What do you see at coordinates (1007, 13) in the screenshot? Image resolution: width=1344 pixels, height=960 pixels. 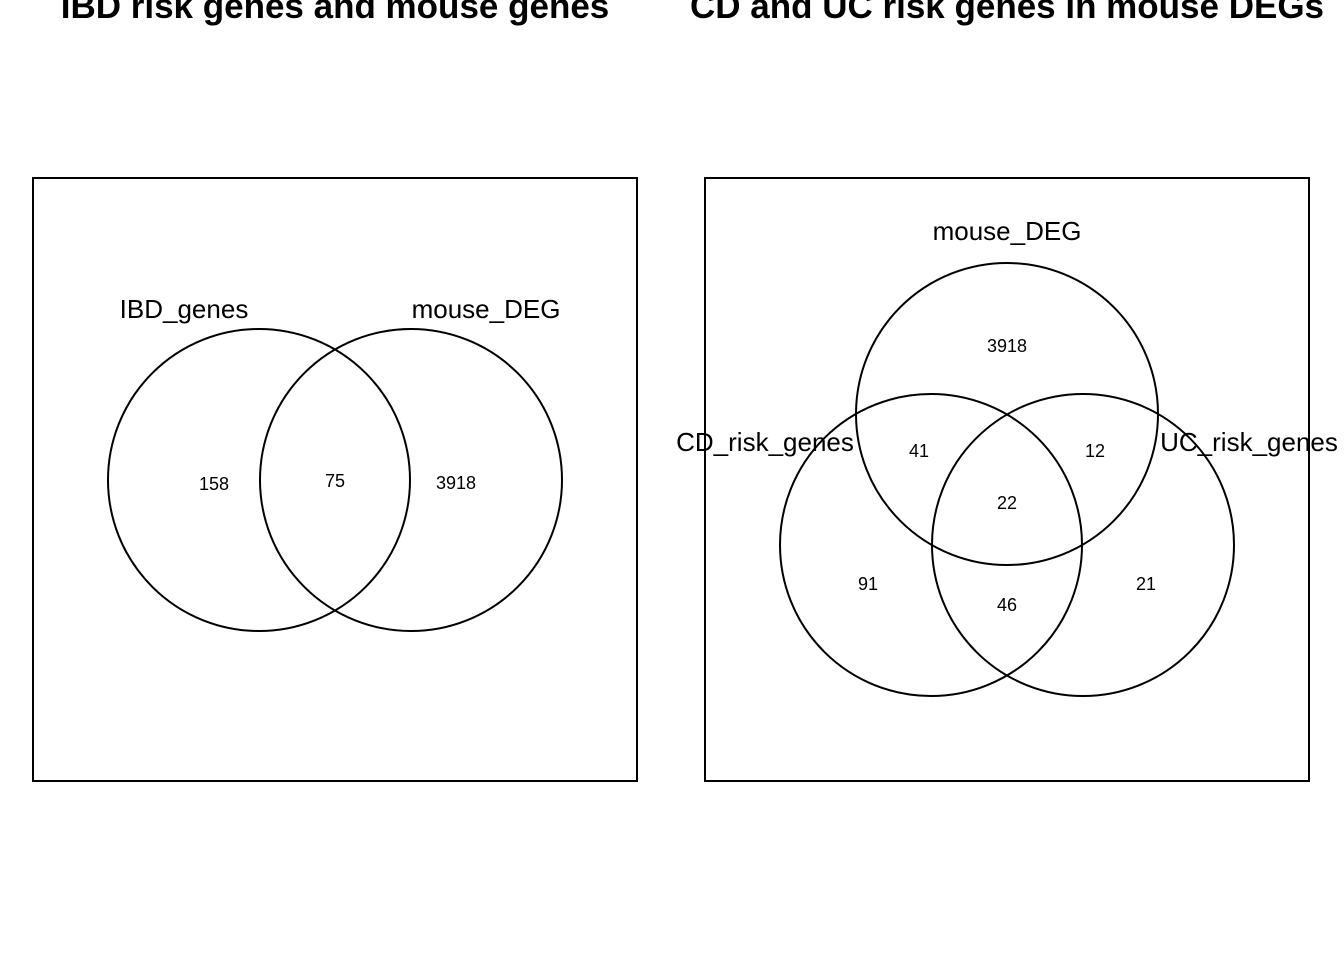 I see `panel-title-cd-uc-mouse: CD and UC risk genes in mouse DEGs` at bounding box center [1007, 13].